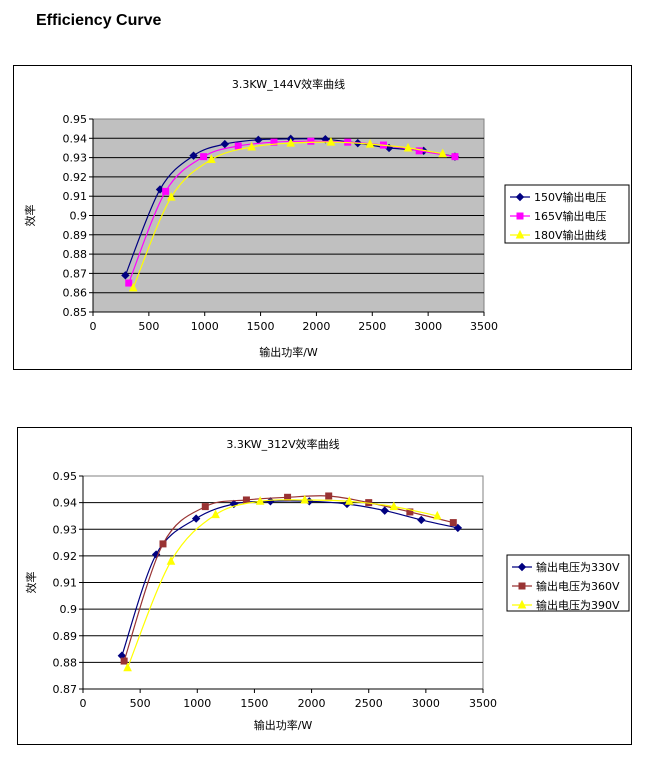 Image resolution: width=654 pixels, height=767 pixels. What do you see at coordinates (75, 119) in the screenshot?
I see `chart0-y-tick-label: 0.95` at bounding box center [75, 119].